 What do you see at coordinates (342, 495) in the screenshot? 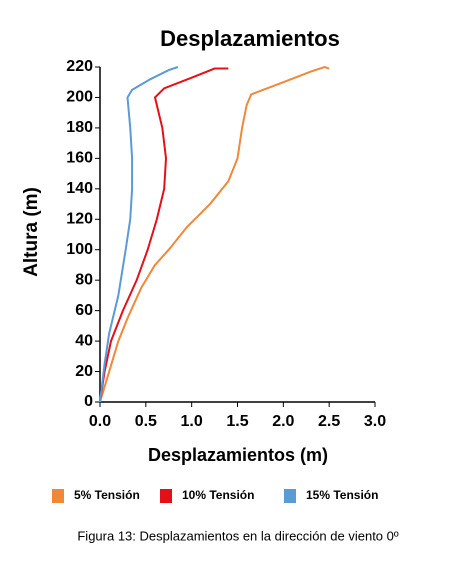
I see `legend-label: 15% Tensión` at bounding box center [342, 495].